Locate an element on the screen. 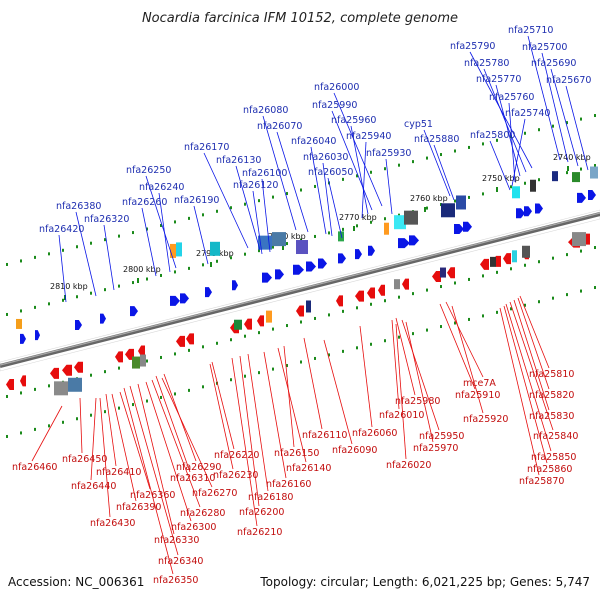 The width and height of the screenshot is (600, 600). gene-label-nfa25690: nfa25690 is located at coordinates (553, 63).